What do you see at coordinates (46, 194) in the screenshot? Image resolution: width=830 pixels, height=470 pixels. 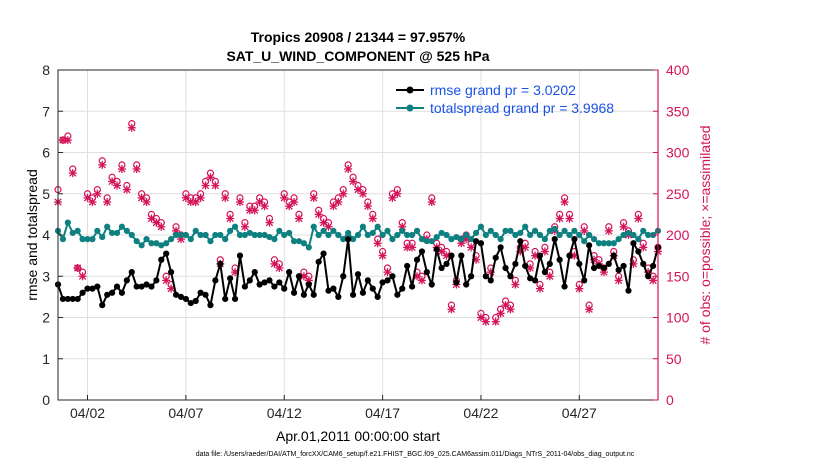 I see `y-left-tick-label: 5` at bounding box center [46, 194].